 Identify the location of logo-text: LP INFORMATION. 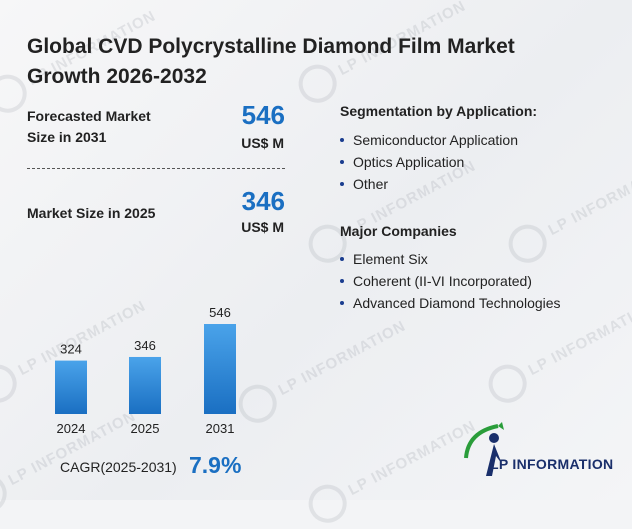
(552, 464).